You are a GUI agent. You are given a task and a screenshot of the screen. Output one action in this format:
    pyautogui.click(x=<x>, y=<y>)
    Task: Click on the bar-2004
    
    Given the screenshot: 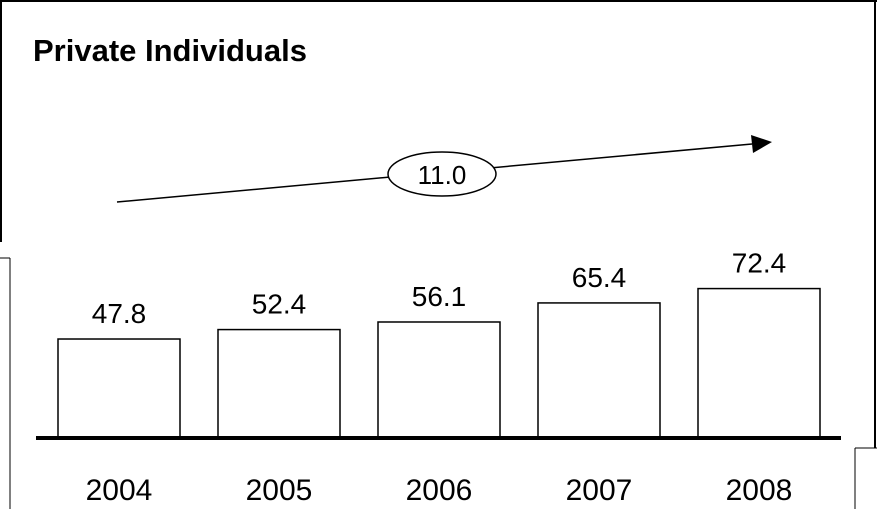 What is the action you would take?
    pyautogui.click(x=119, y=388)
    